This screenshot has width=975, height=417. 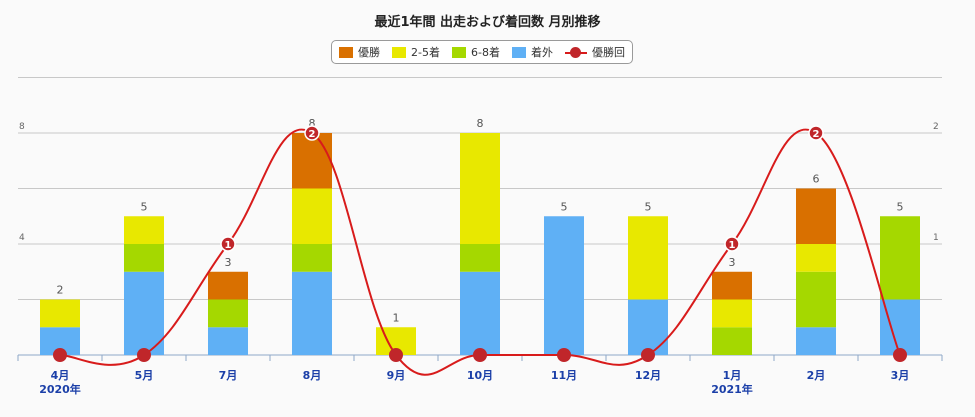 I want to click on legend-label: 6-8着, so click(x=485, y=52).